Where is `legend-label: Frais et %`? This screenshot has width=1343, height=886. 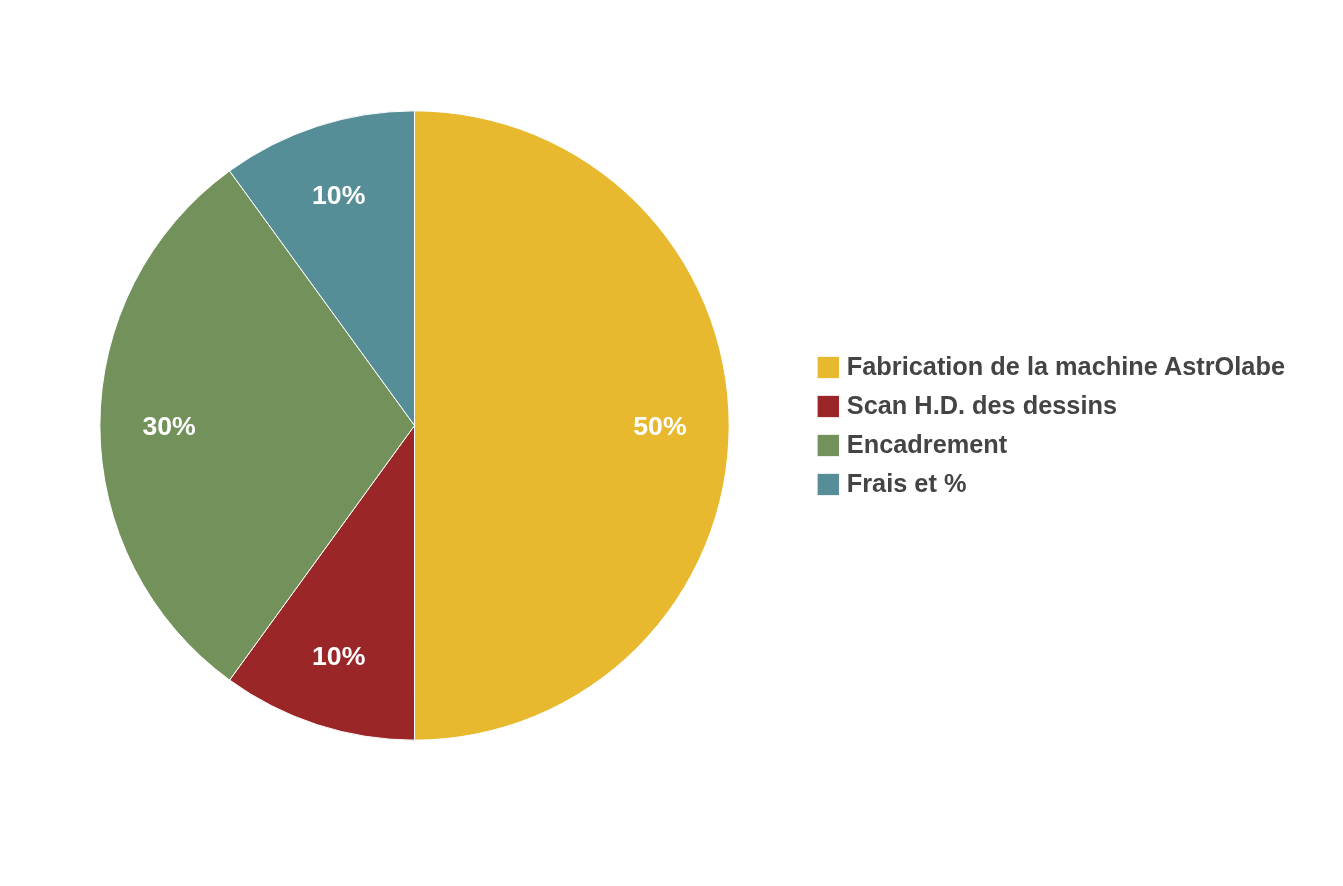
legend-label: Frais et % is located at coordinates (906, 483).